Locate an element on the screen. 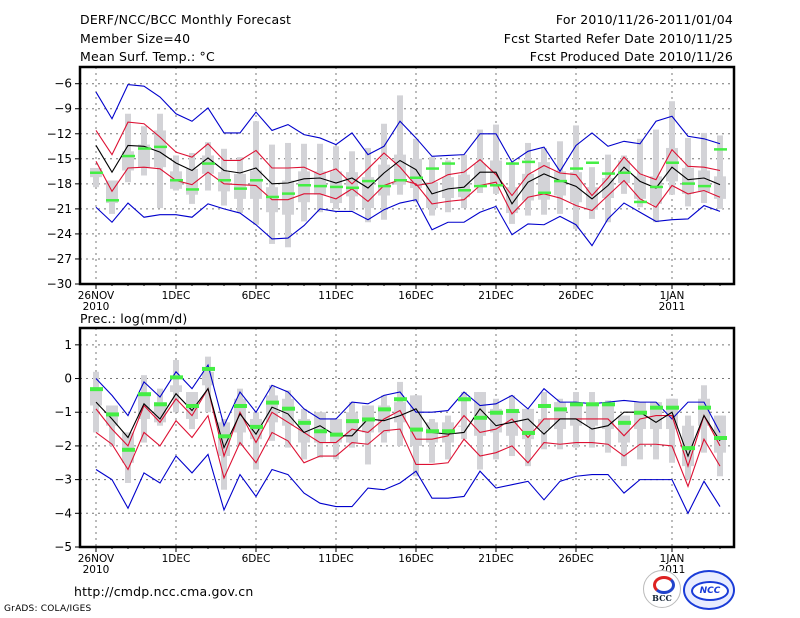 The image size is (800, 618). x-tick-label: 26NOV is located at coordinates (96, 296).